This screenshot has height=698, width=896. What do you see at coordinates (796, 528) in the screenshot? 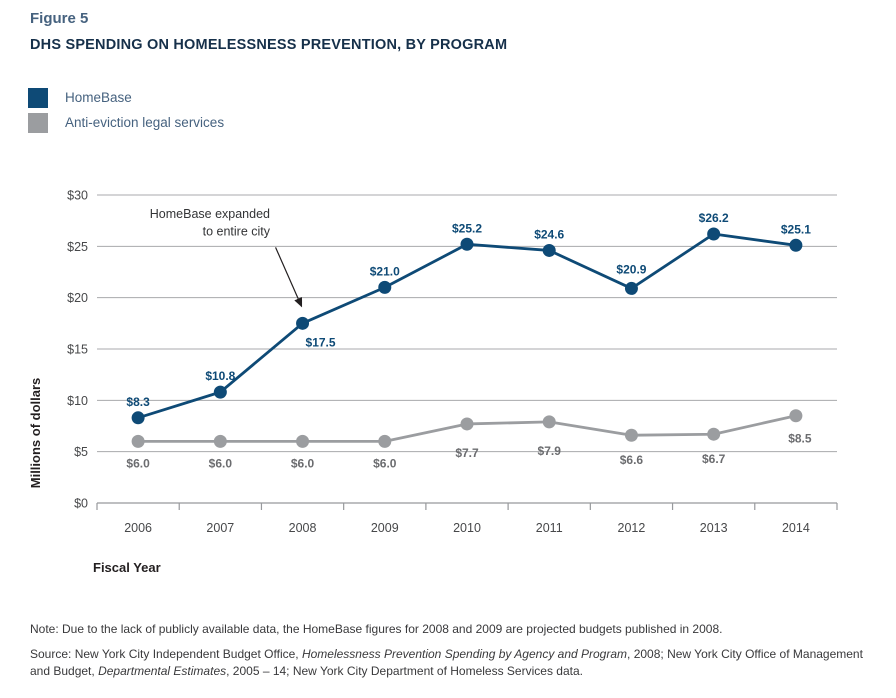
I see `x-axis-tick-label: 2014` at bounding box center [796, 528].